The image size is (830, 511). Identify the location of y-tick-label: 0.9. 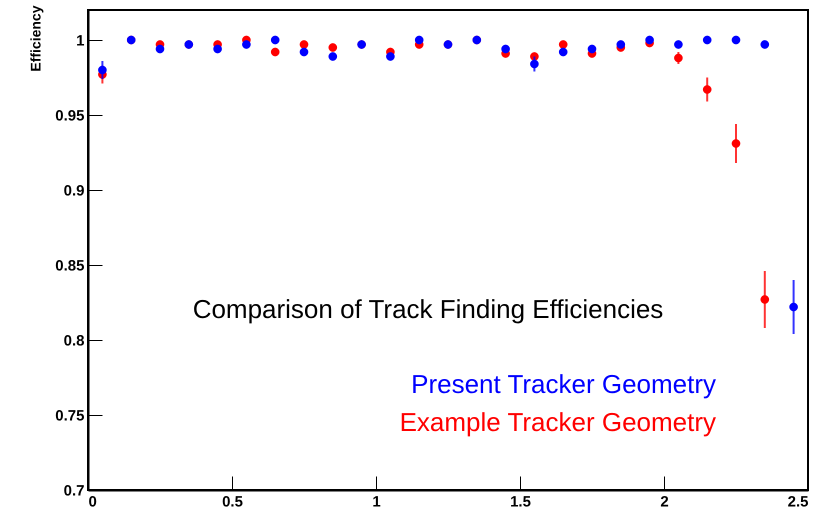
(74, 191).